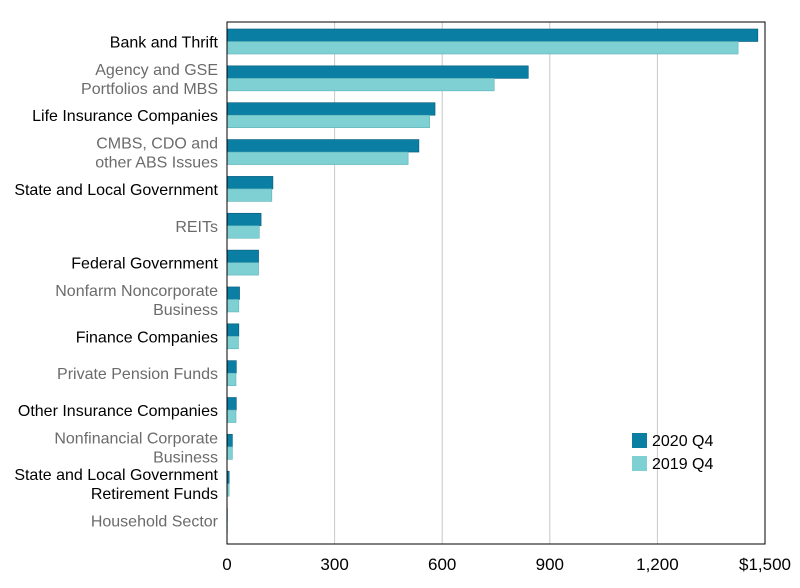 This screenshot has width=800, height=588. What do you see at coordinates (136, 291) in the screenshot?
I see `category-label: Nonfarm Noncorporate` at bounding box center [136, 291].